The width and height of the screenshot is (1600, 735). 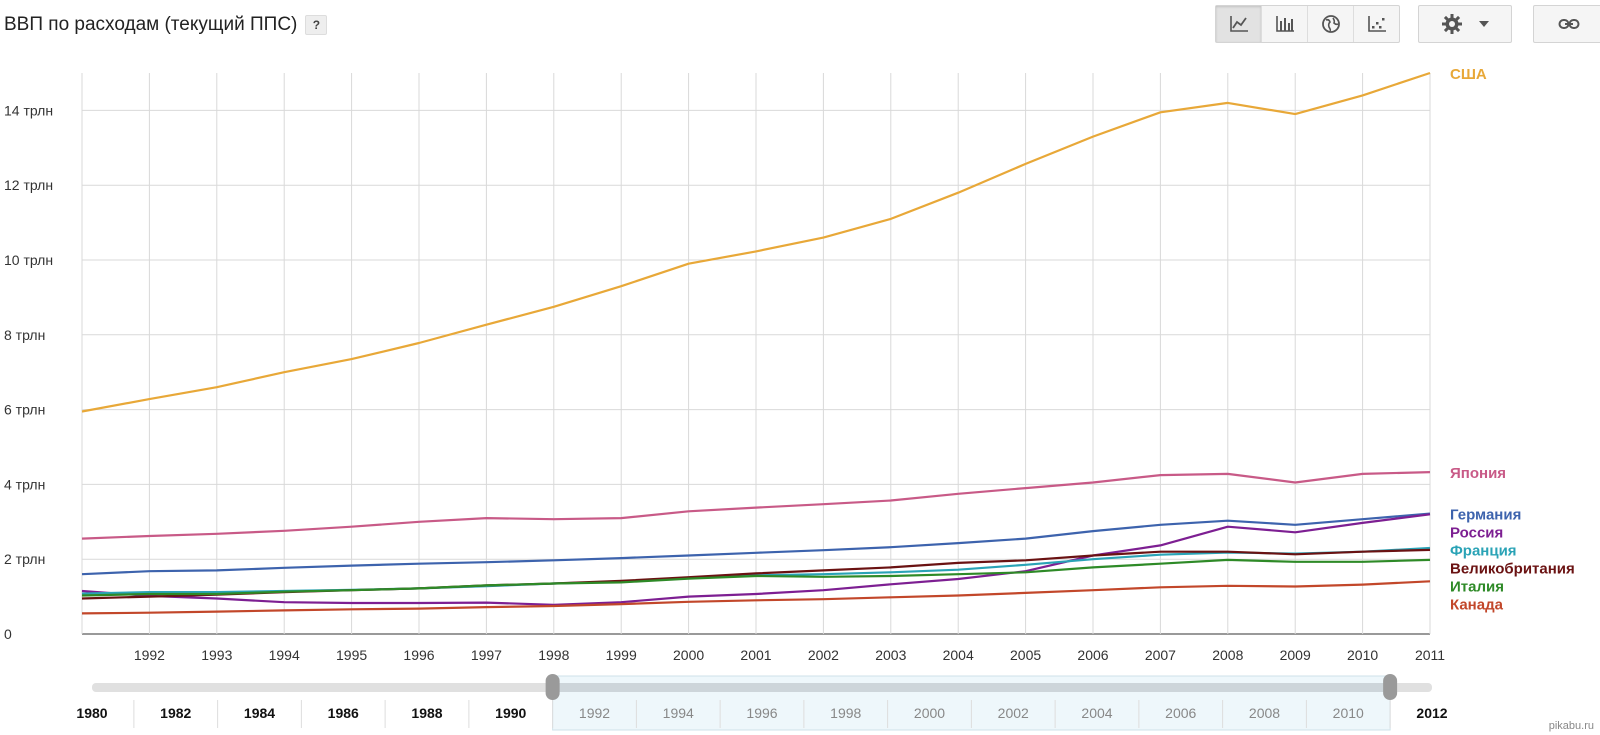 What do you see at coordinates (28, 185) in the screenshot?
I see `y-tick-label: 12 трлн` at bounding box center [28, 185].